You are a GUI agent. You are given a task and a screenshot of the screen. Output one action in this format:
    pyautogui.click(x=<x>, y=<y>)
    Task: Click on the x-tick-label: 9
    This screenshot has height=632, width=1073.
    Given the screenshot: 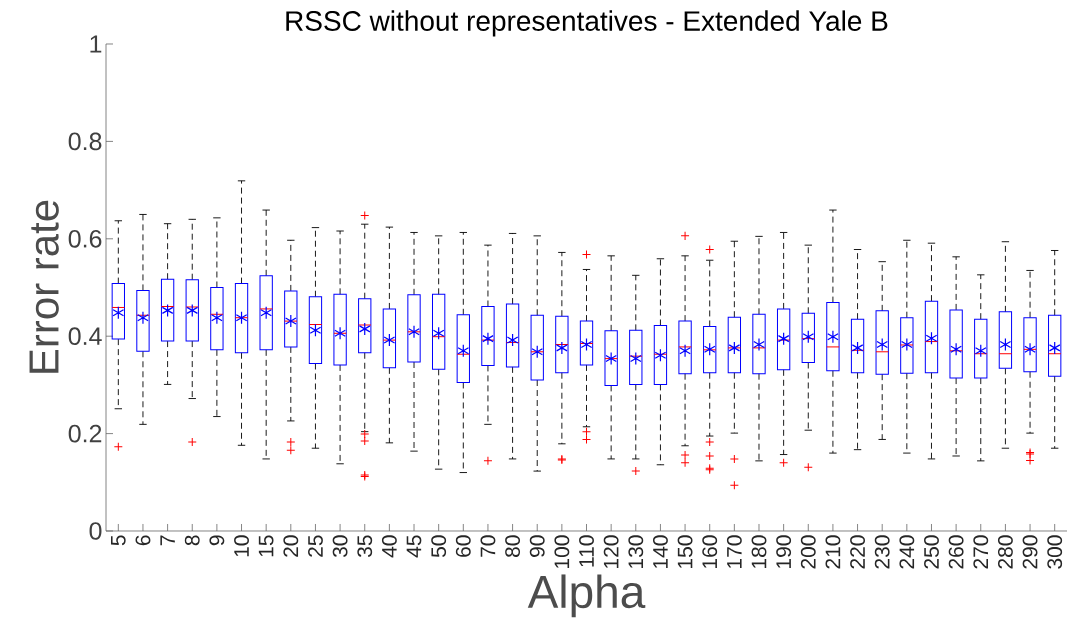 What is the action you would take?
    pyautogui.click(x=217, y=540)
    